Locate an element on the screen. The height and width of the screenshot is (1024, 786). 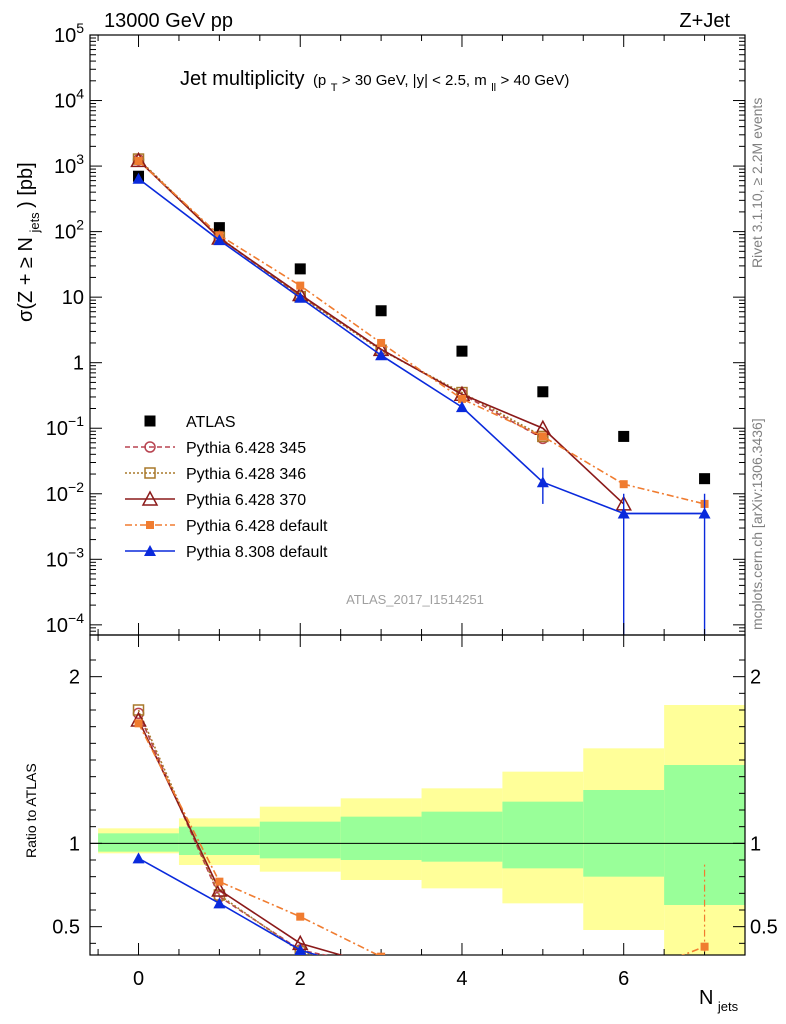
data-point-py346 is located at coordinates (543, 436).